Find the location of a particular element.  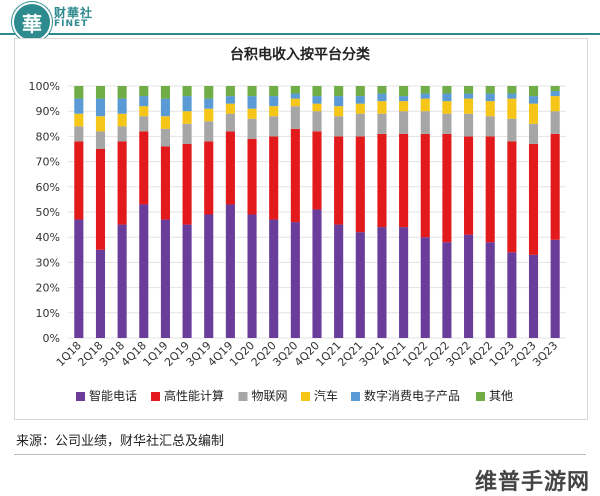

bottom-divider is located at coordinates (300, 454).